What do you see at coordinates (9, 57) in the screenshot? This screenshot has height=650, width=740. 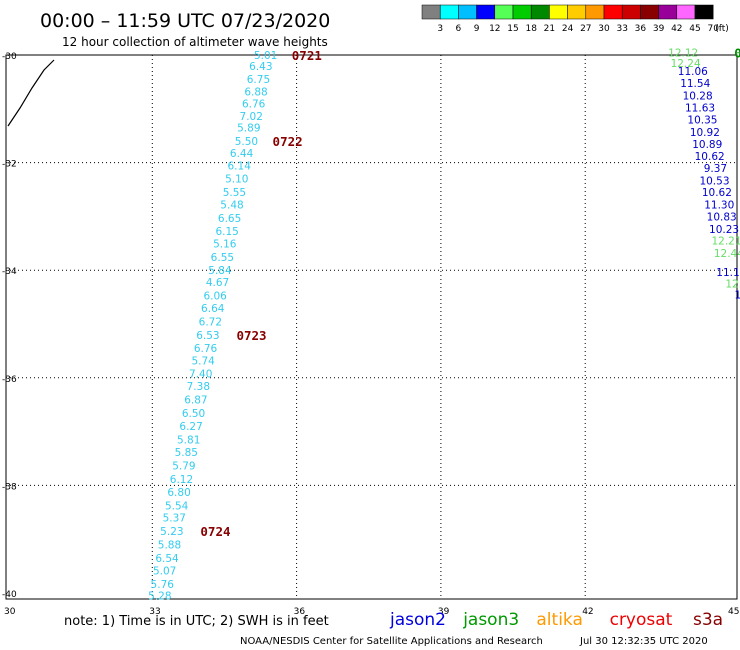 I see `lat-tick-label: -30` at bounding box center [9, 57].